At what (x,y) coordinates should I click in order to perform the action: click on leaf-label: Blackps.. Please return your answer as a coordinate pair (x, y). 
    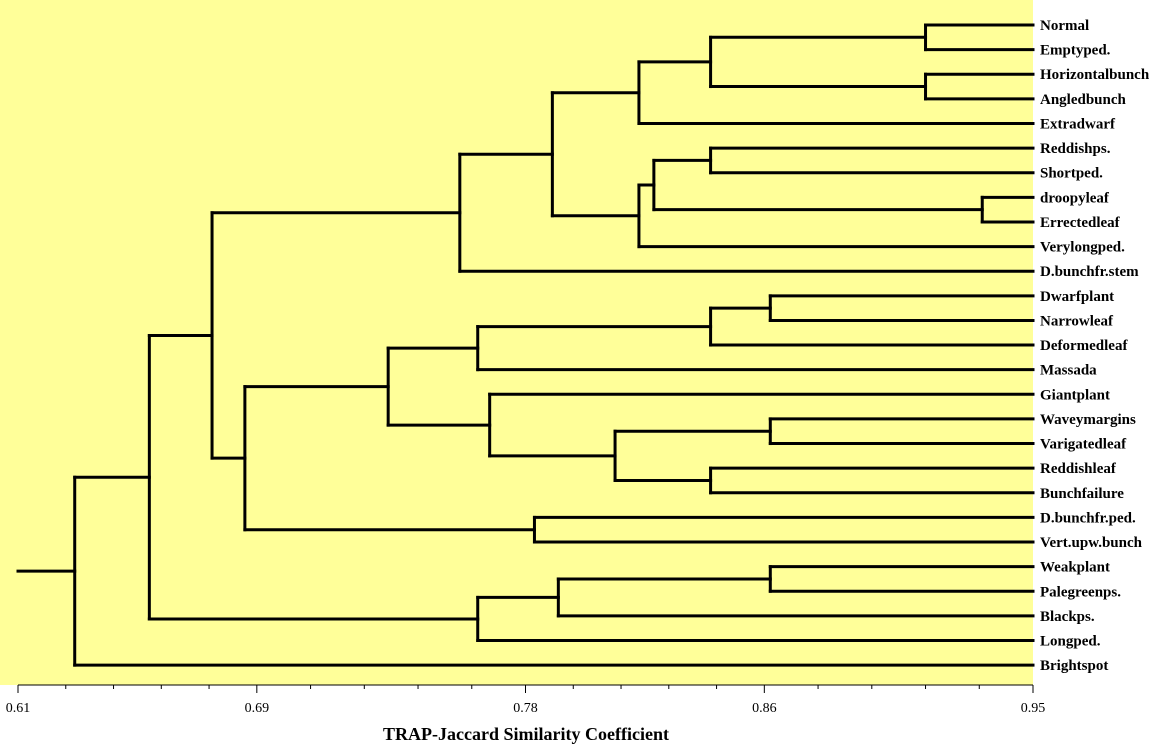
    Looking at the image, I should click on (1067, 617).